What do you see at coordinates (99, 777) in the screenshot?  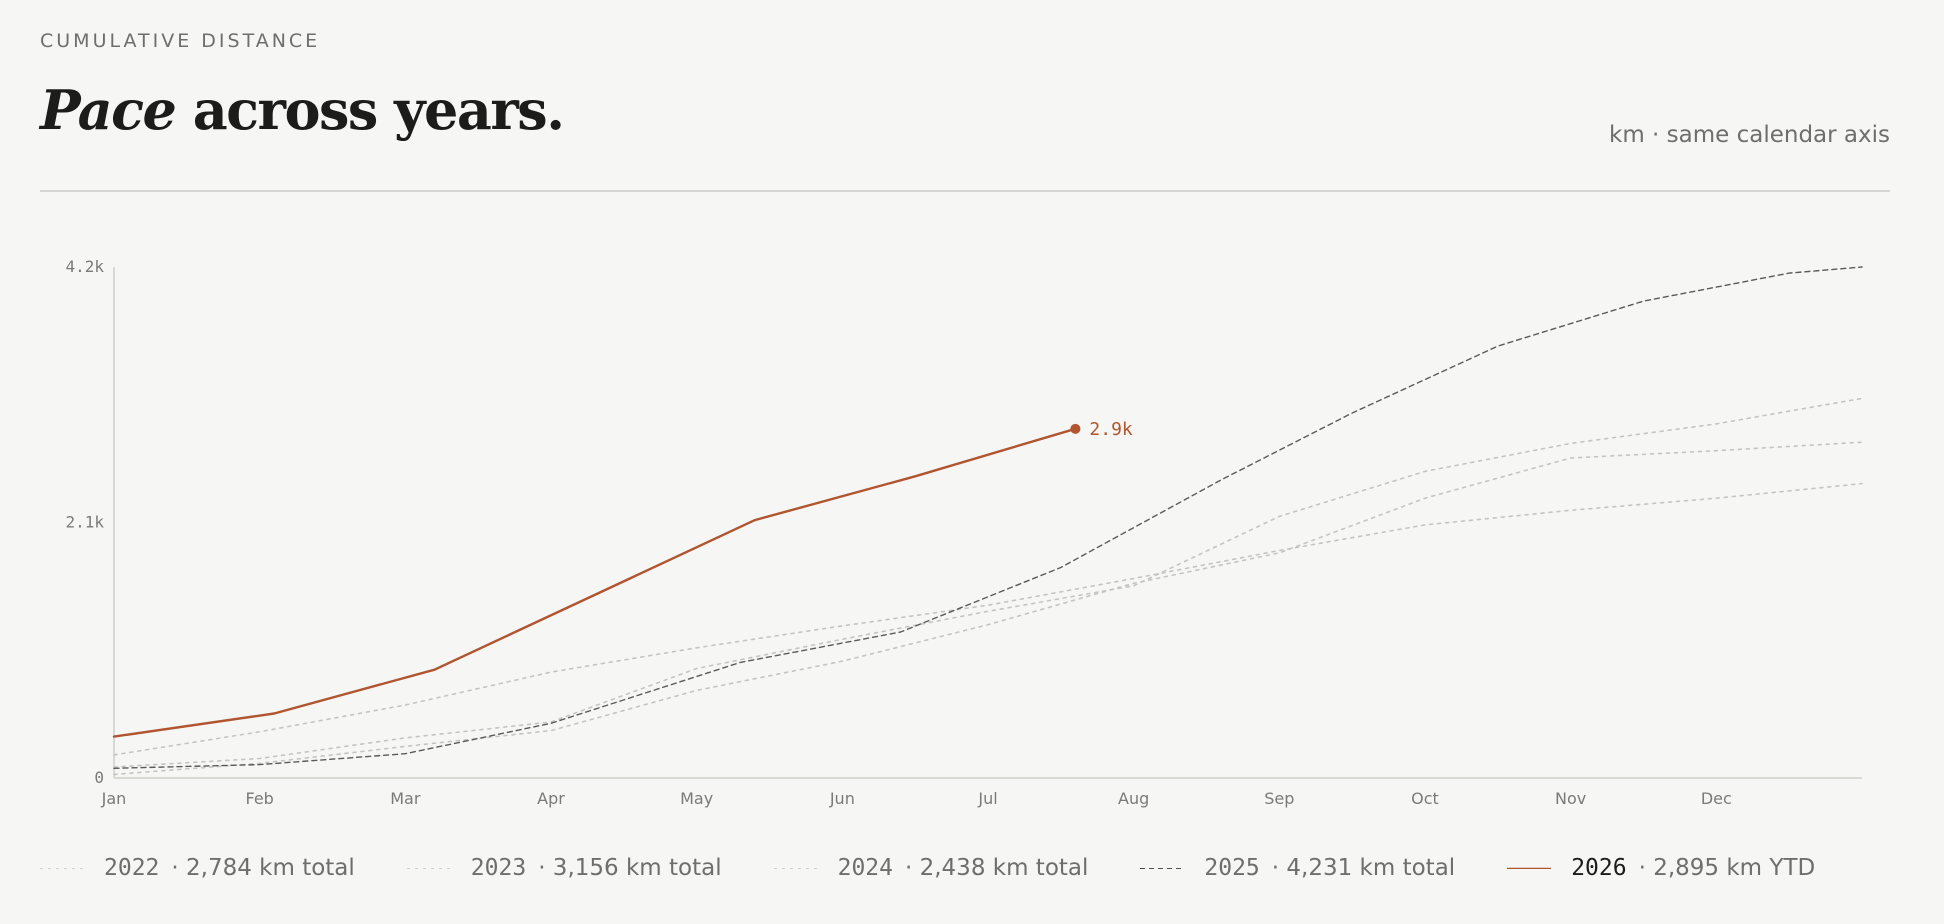 I see `y-tick-label: 0` at bounding box center [99, 777].